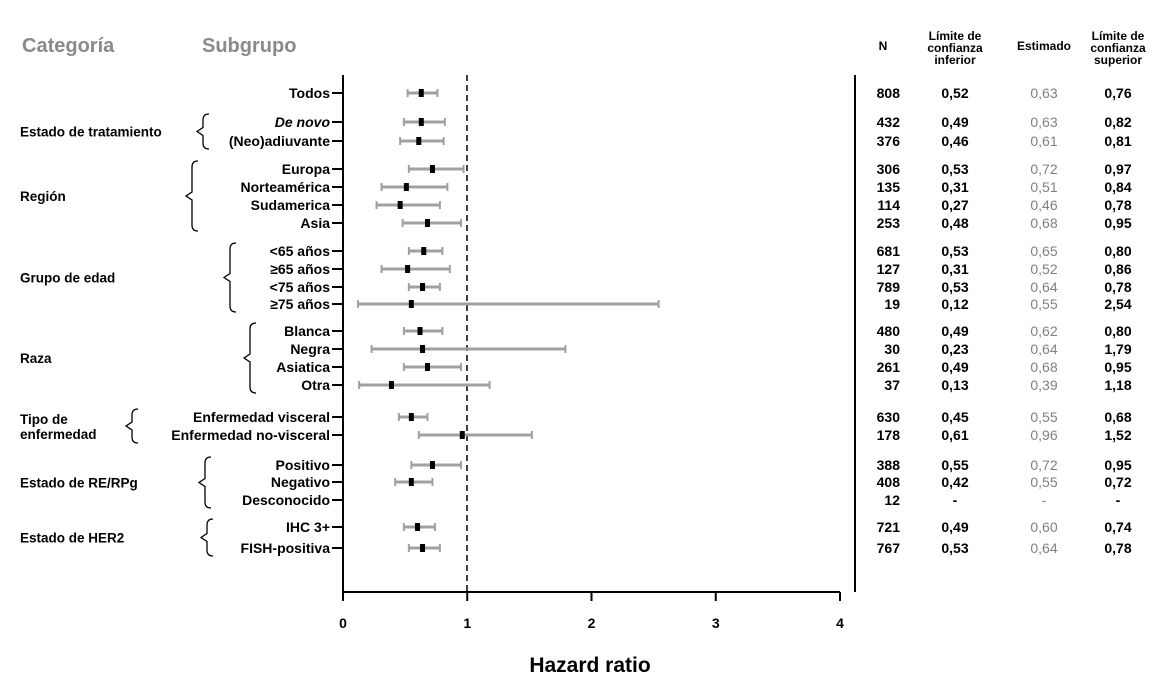  Describe the element at coordinates (1117, 93) in the screenshot. I see `upper-ci-value: 0,76` at that location.